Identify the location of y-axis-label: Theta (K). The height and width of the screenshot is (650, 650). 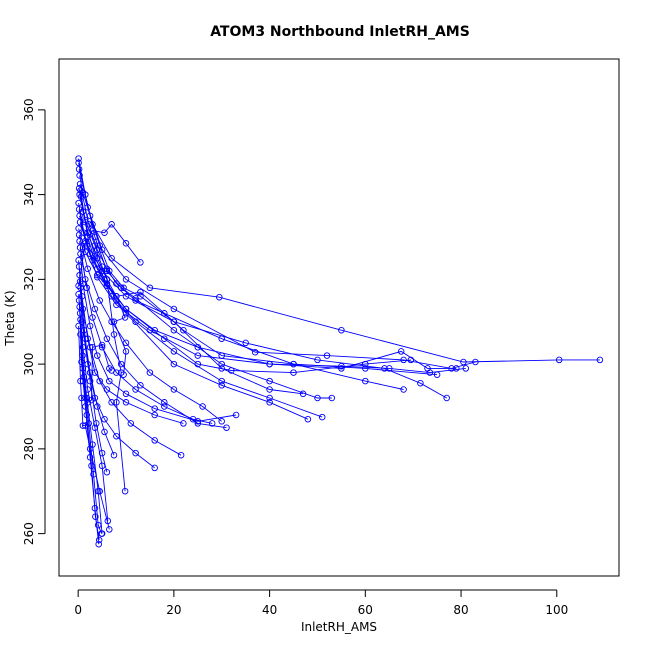
(10, 318).